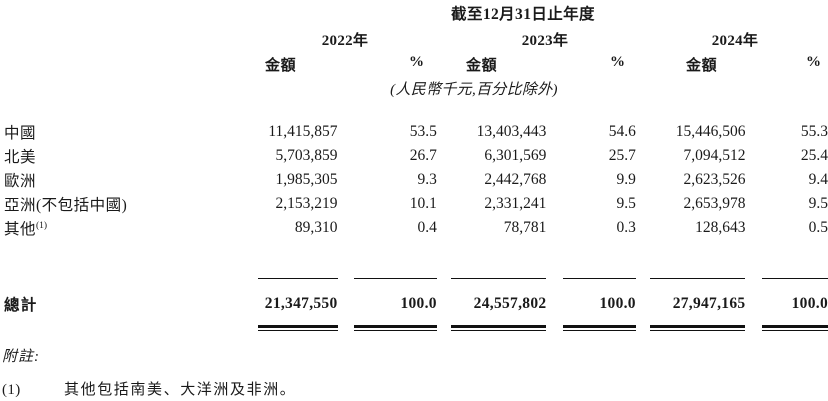 This screenshot has height=401, width=828. What do you see at coordinates (306, 179) in the screenshot?
I see `cell-amount-2022: 1,985,305` at bounding box center [306, 179].